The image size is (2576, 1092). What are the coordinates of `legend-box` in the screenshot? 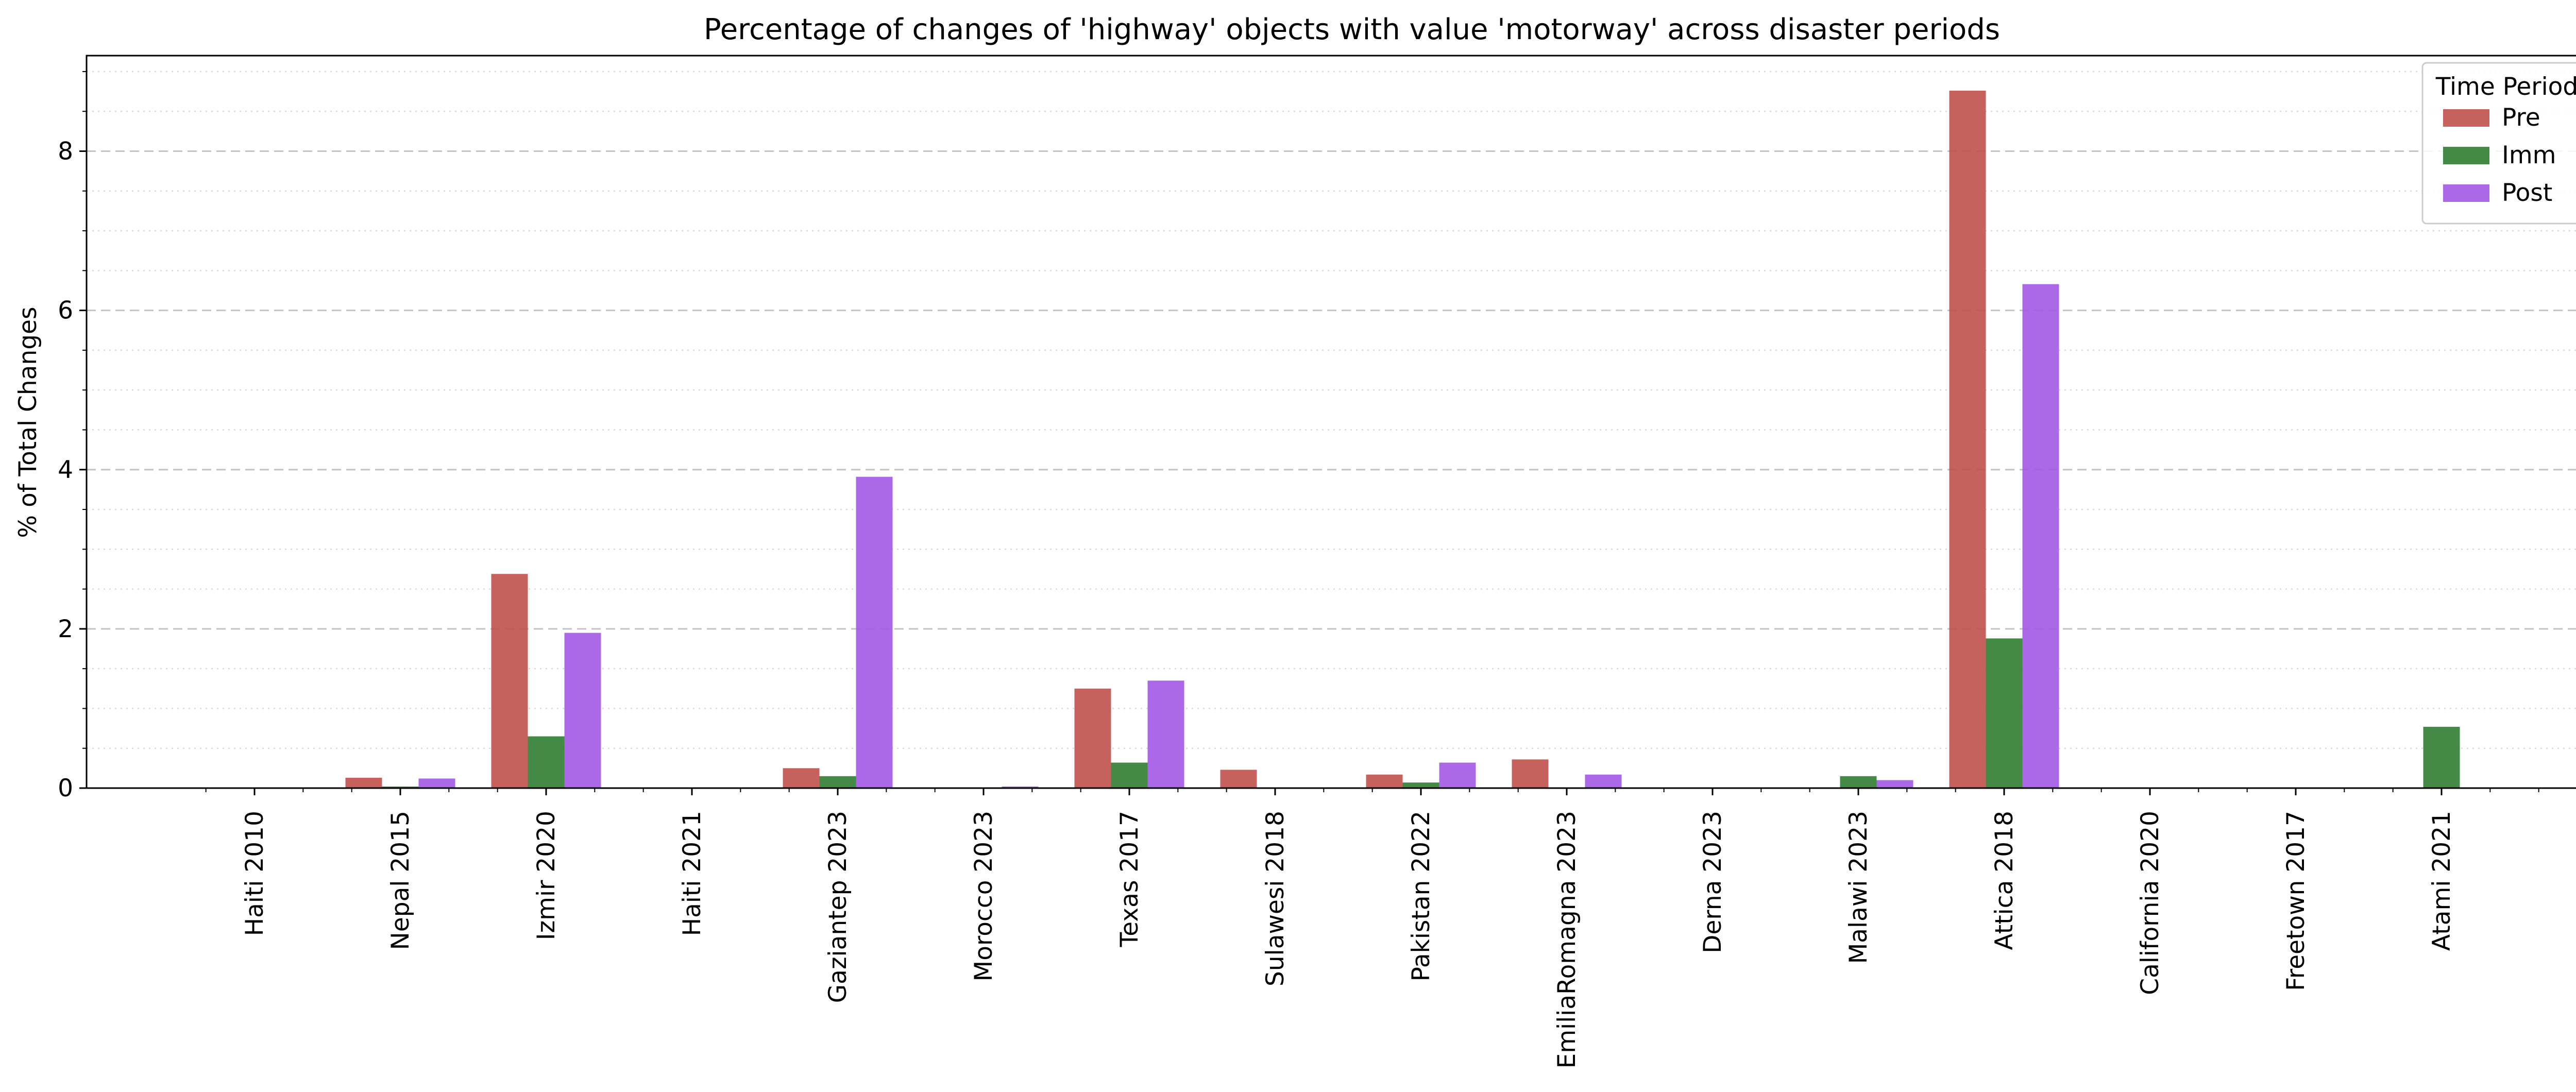 It's located at (2498, 143).